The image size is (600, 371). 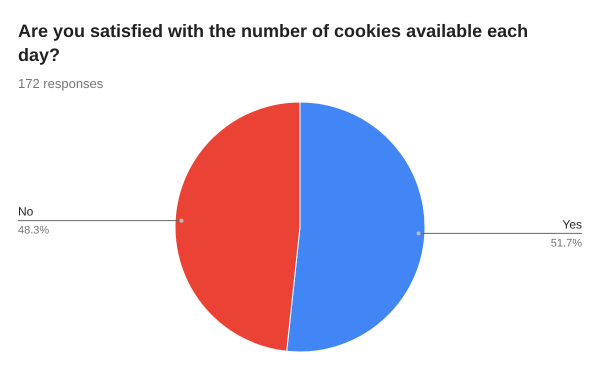 I want to click on data-label: 51.7%, so click(x=566, y=243).